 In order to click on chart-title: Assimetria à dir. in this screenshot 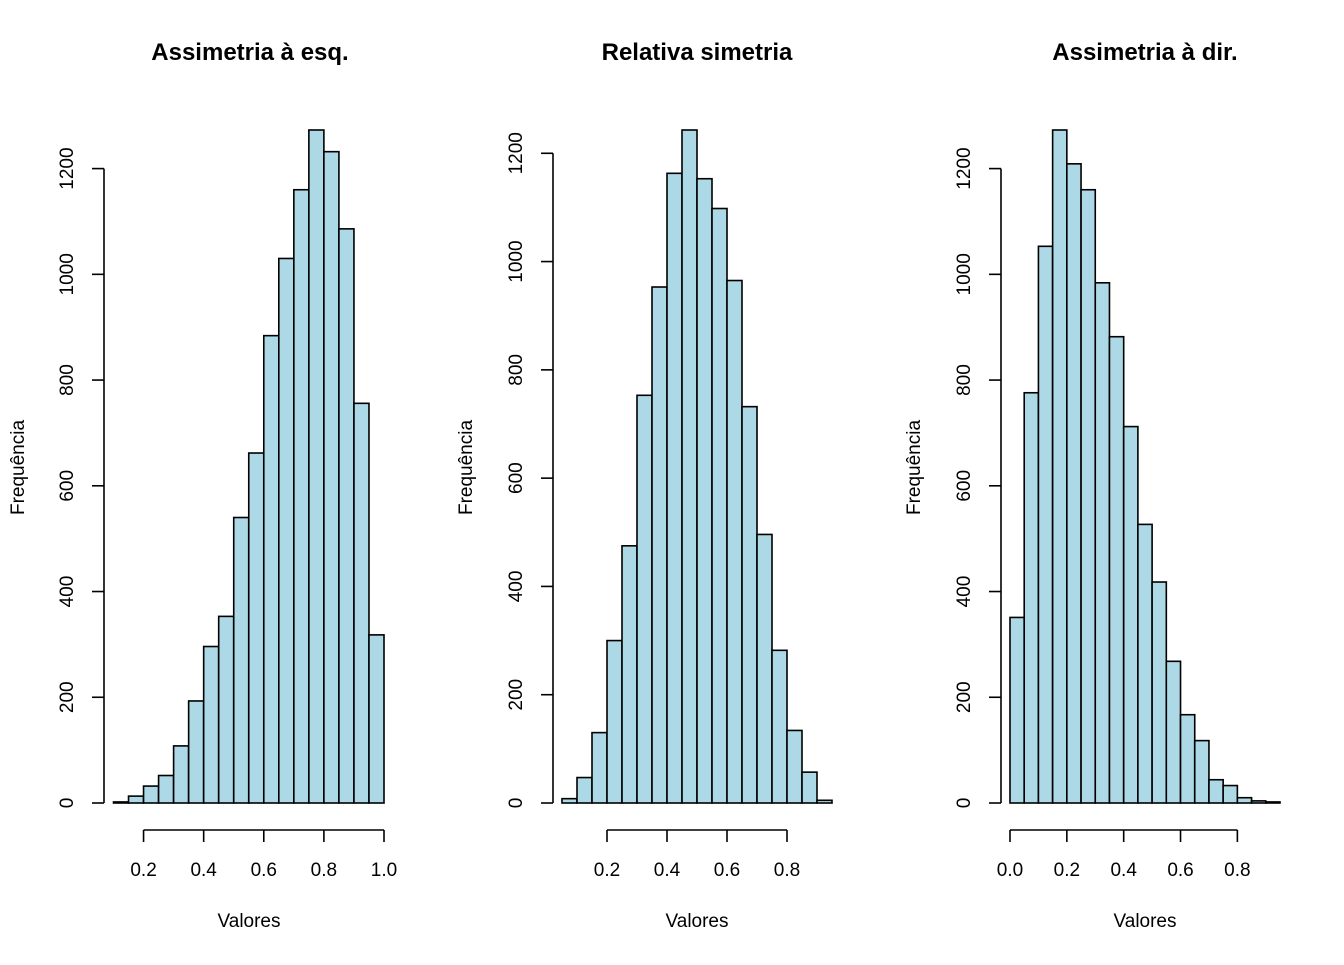, I will do `click(1144, 52)`.